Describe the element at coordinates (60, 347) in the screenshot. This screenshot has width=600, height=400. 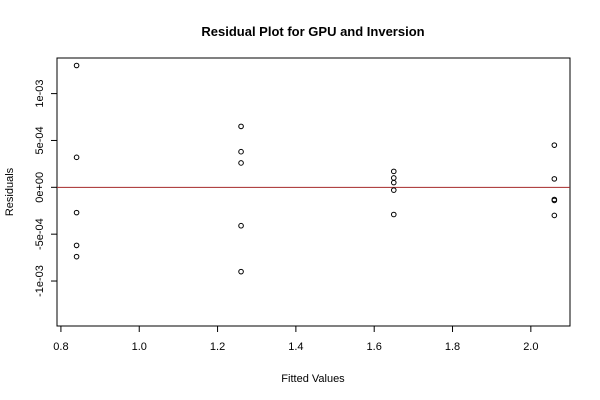
I see `x-tick-label: 0.8` at that location.